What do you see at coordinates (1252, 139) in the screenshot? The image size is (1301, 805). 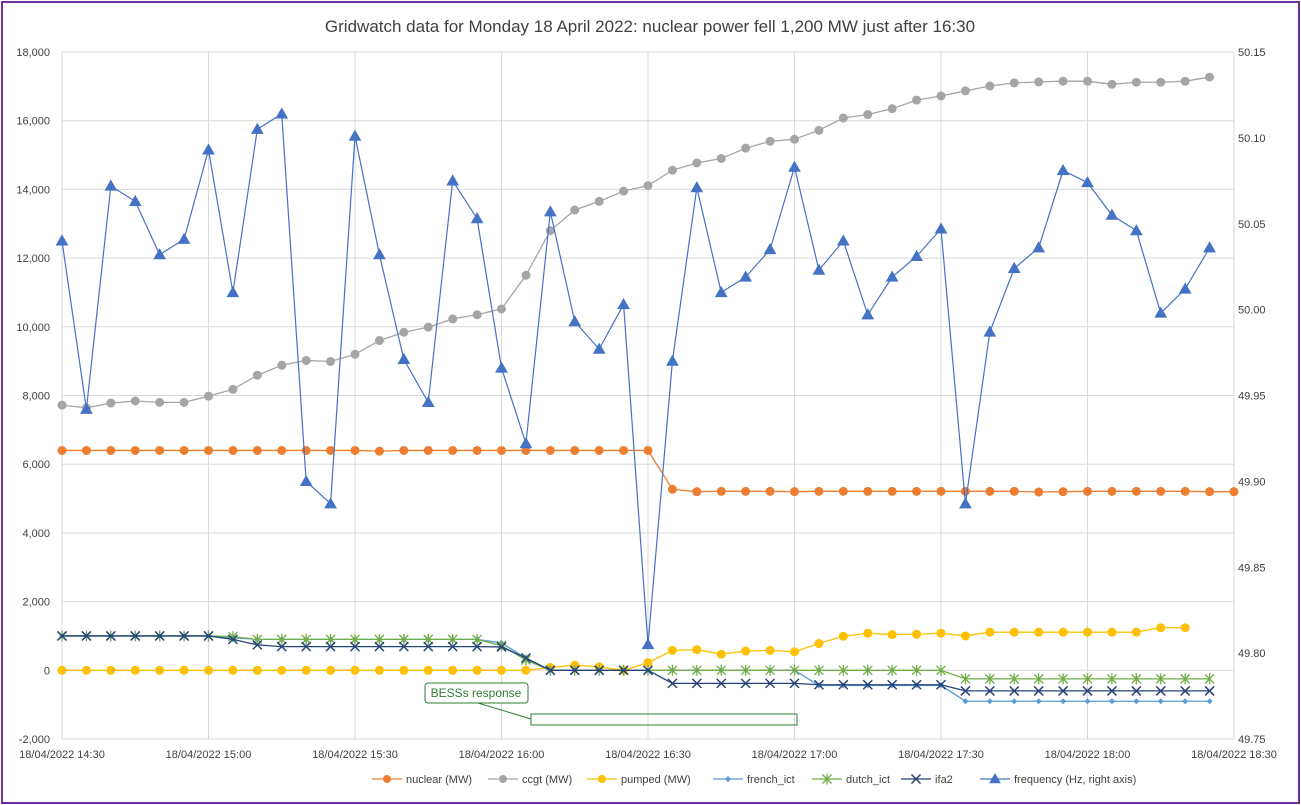 I see `y-right-tick-label: 50.10` at bounding box center [1252, 139].